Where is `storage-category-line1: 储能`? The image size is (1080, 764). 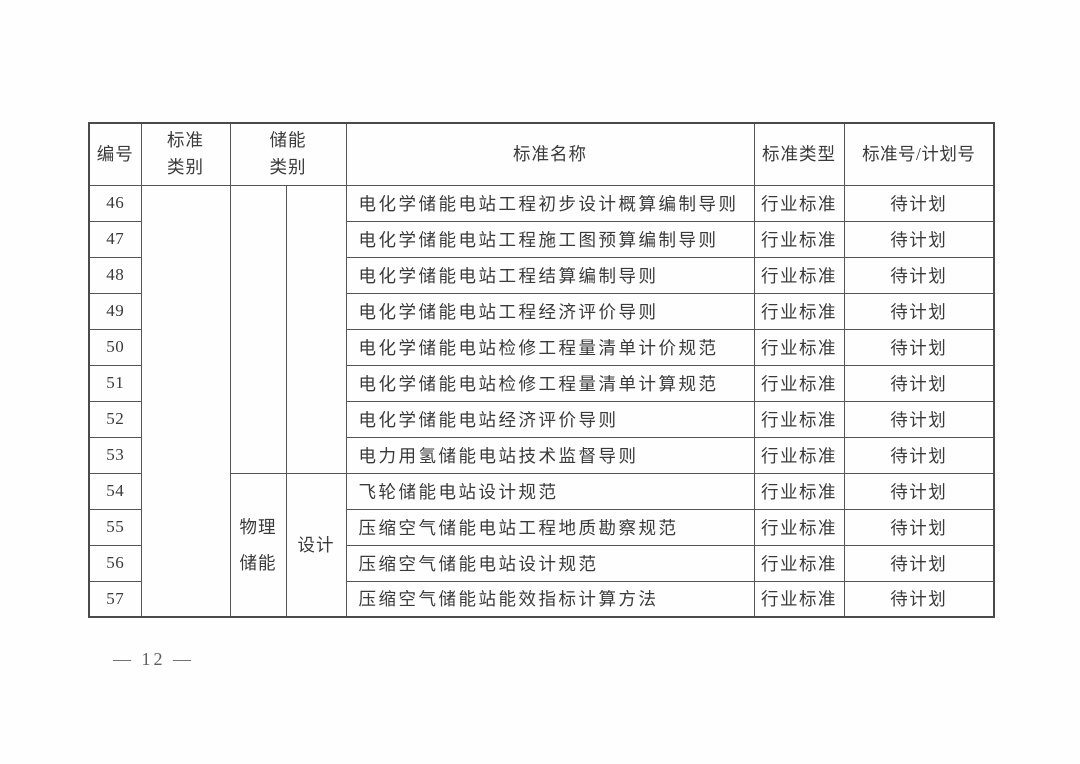 storage-category-line1: 储能 is located at coordinates (288, 140).